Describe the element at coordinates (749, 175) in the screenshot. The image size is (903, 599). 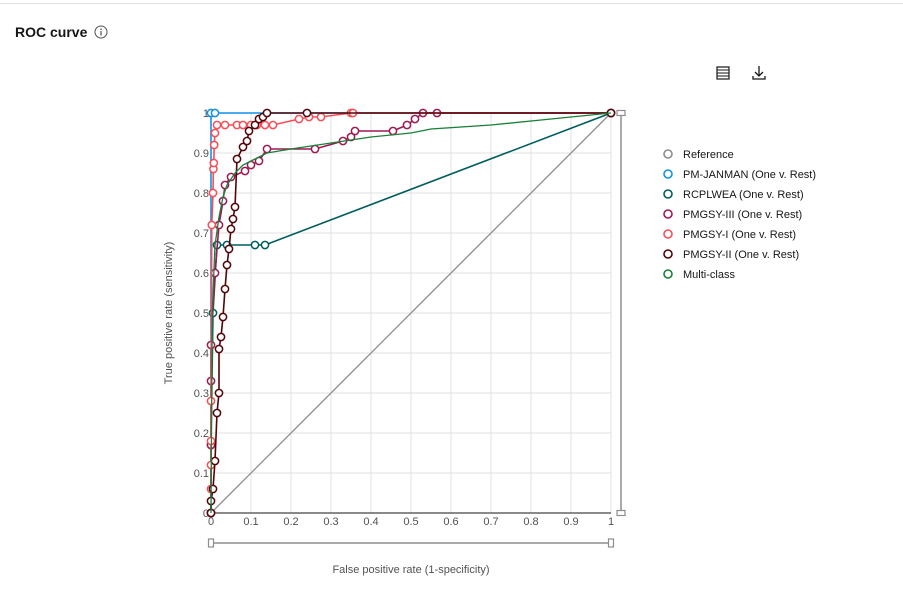
I see `legend-label: PM-JANMAN (One v. Rest)` at that location.